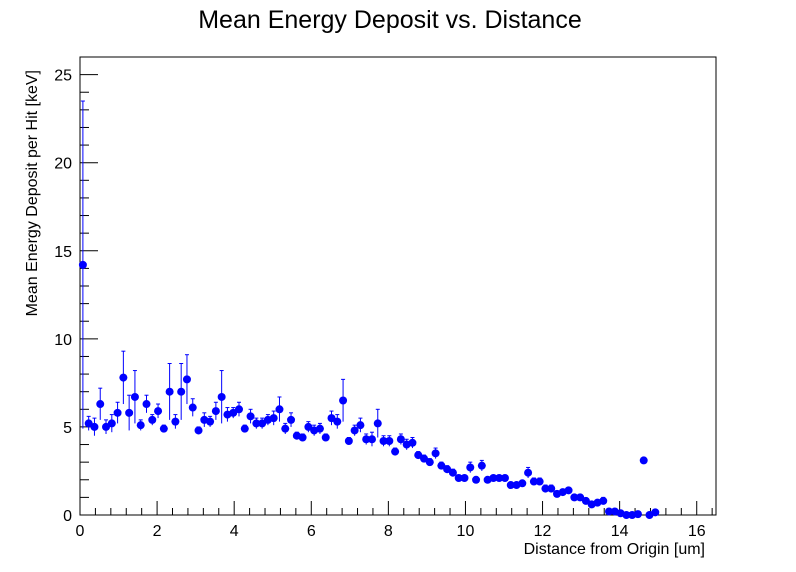 The image size is (796, 572). What do you see at coordinates (620, 531) in the screenshot?
I see `x-tick-label: 14` at bounding box center [620, 531].